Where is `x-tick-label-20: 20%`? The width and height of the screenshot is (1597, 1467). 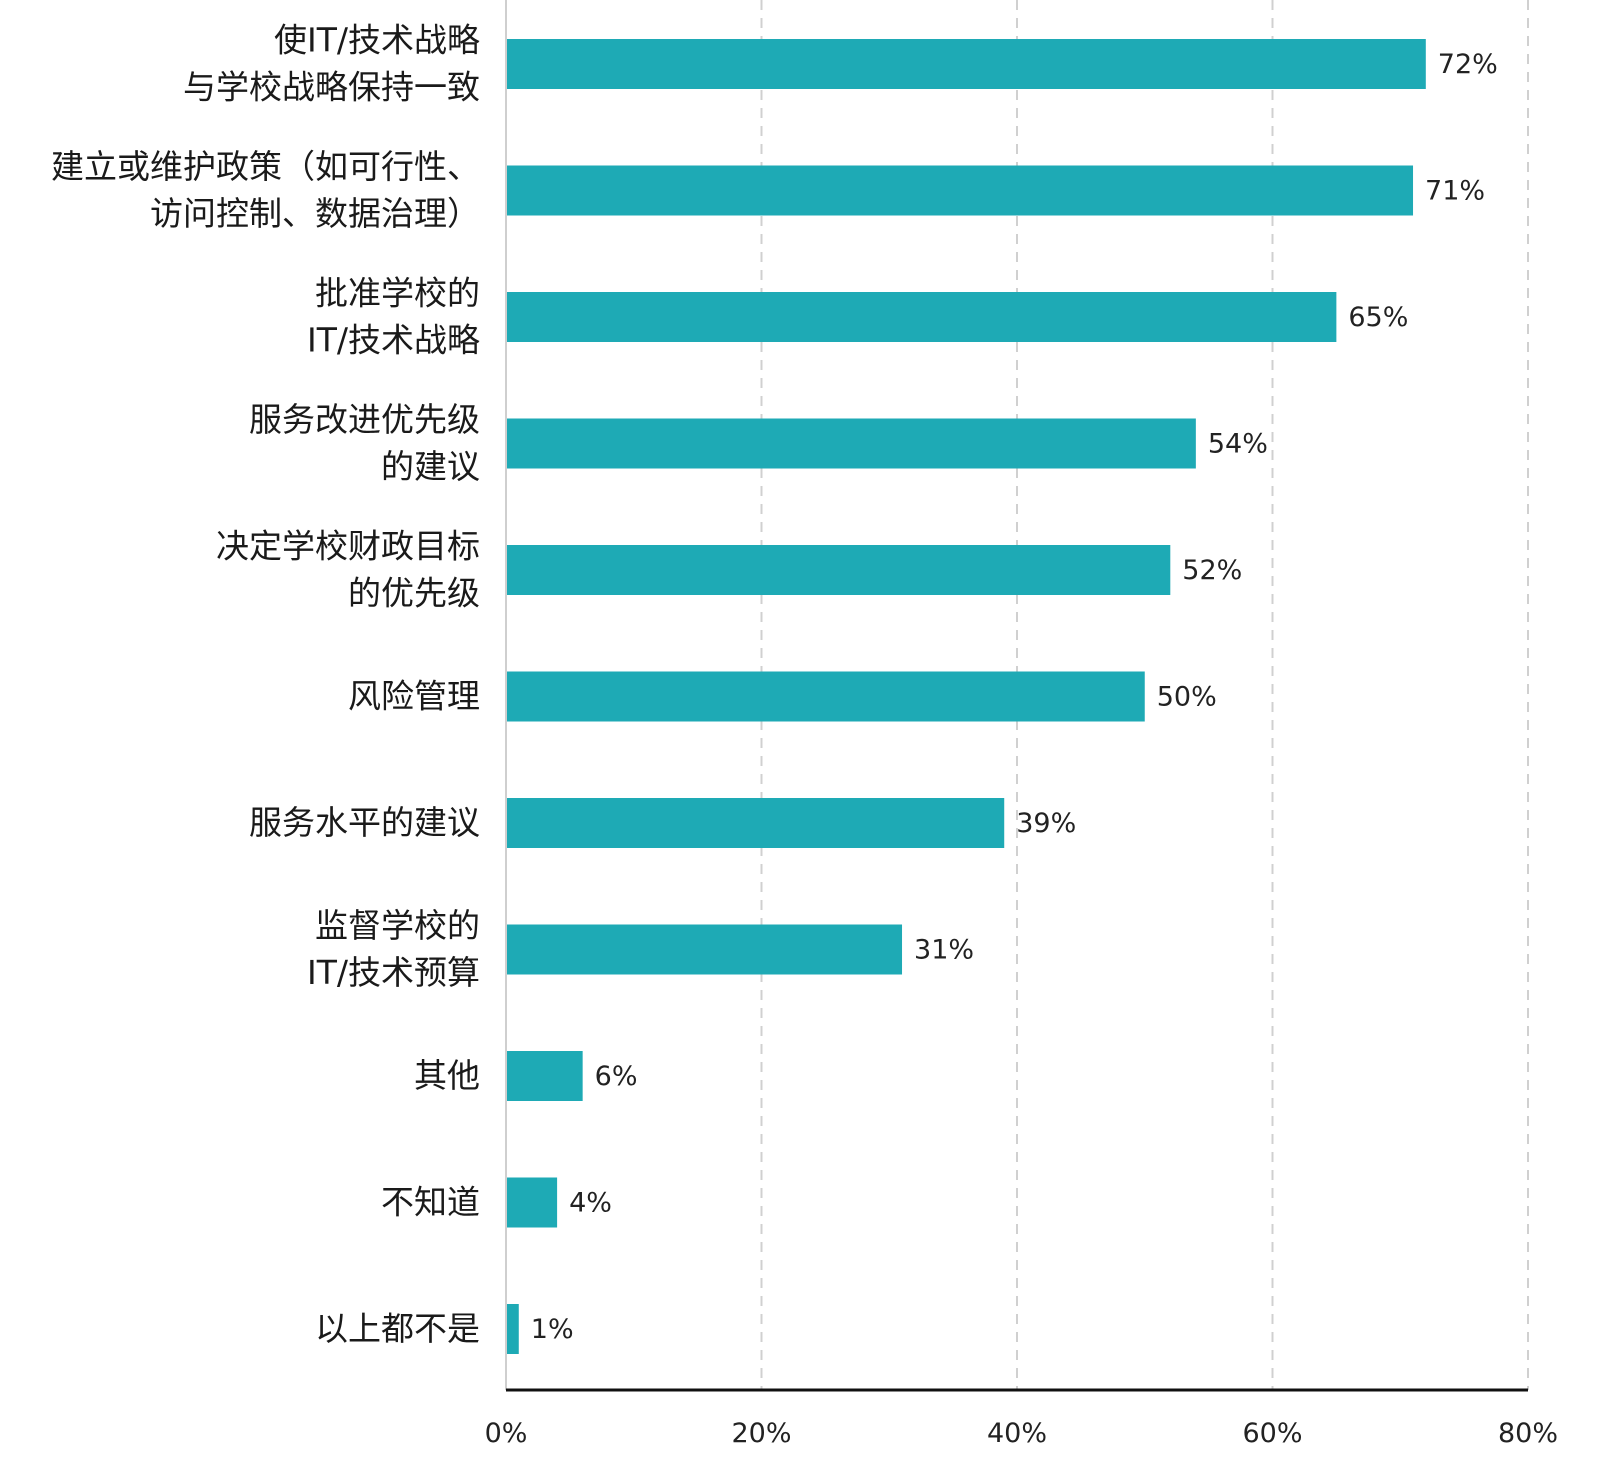
x-tick-label-20: 20% is located at coordinates (761, 1433).